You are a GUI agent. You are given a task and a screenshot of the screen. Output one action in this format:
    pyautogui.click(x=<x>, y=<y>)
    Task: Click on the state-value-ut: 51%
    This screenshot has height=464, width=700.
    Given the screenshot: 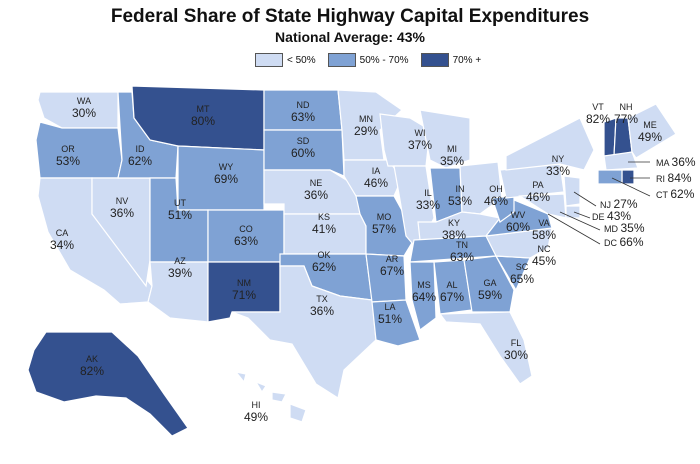 What is the action you would take?
    pyautogui.click(x=180, y=215)
    